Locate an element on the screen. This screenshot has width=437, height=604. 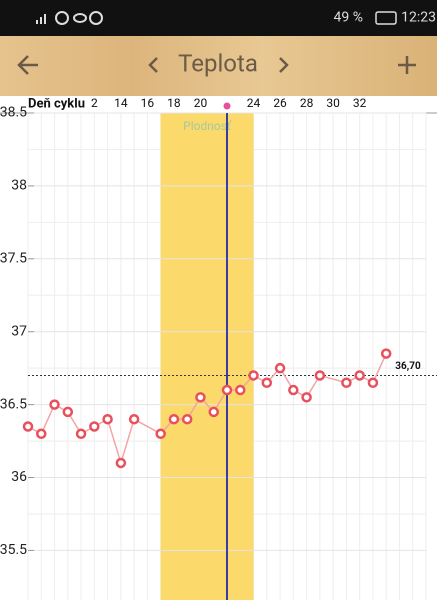
y-tick-label: 36.5 is located at coordinates (13, 404).